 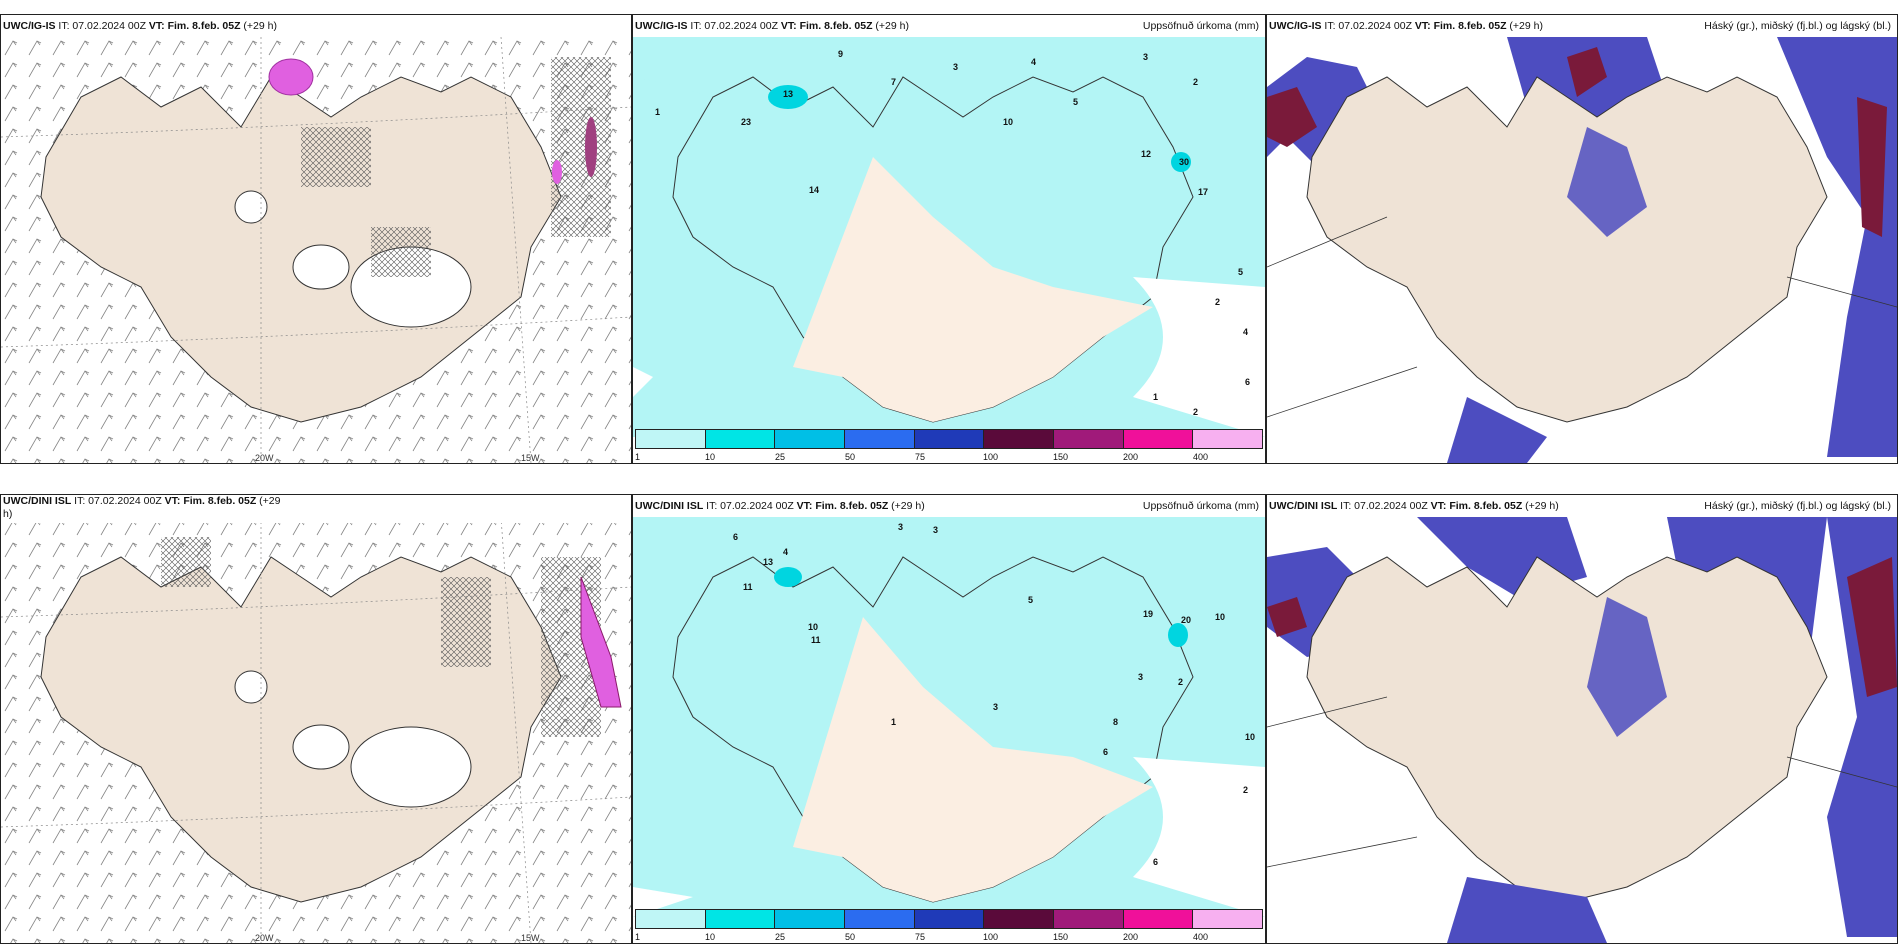 I want to click on colorbar-tick: 1, so click(x=638, y=937).